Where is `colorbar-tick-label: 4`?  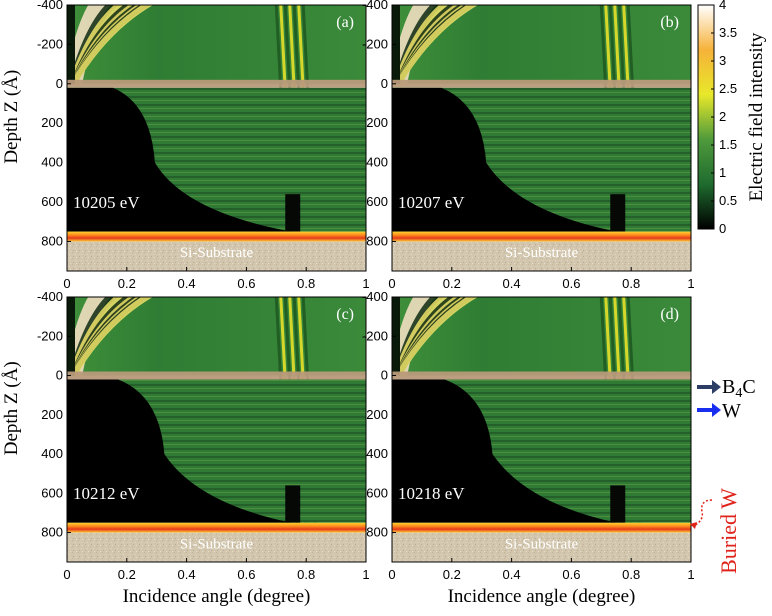
colorbar-tick-label: 4 is located at coordinates (722, 6).